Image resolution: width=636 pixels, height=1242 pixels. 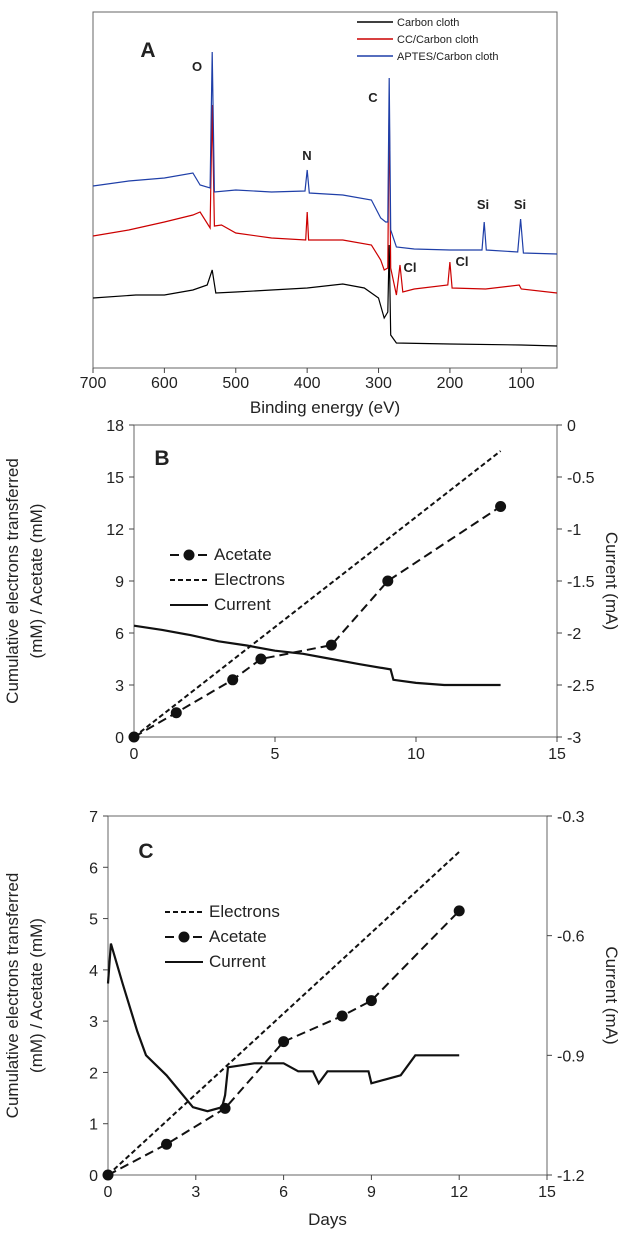 What do you see at coordinates (450, 383) in the screenshot?
I see `x-tick-label: 200` at bounding box center [450, 383].